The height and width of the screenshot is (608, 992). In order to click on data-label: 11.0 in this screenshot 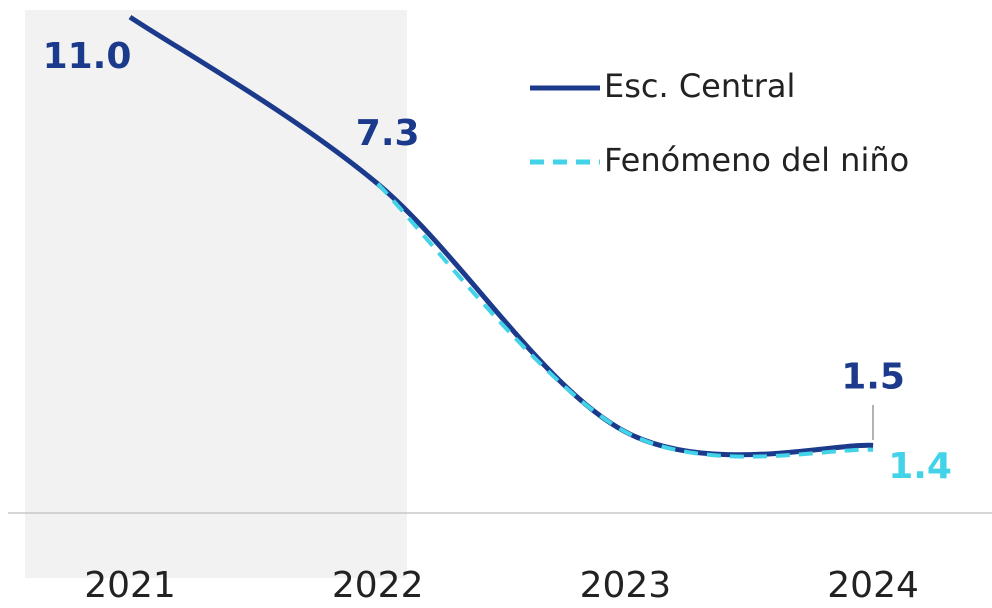, I will do `click(87, 56)`.